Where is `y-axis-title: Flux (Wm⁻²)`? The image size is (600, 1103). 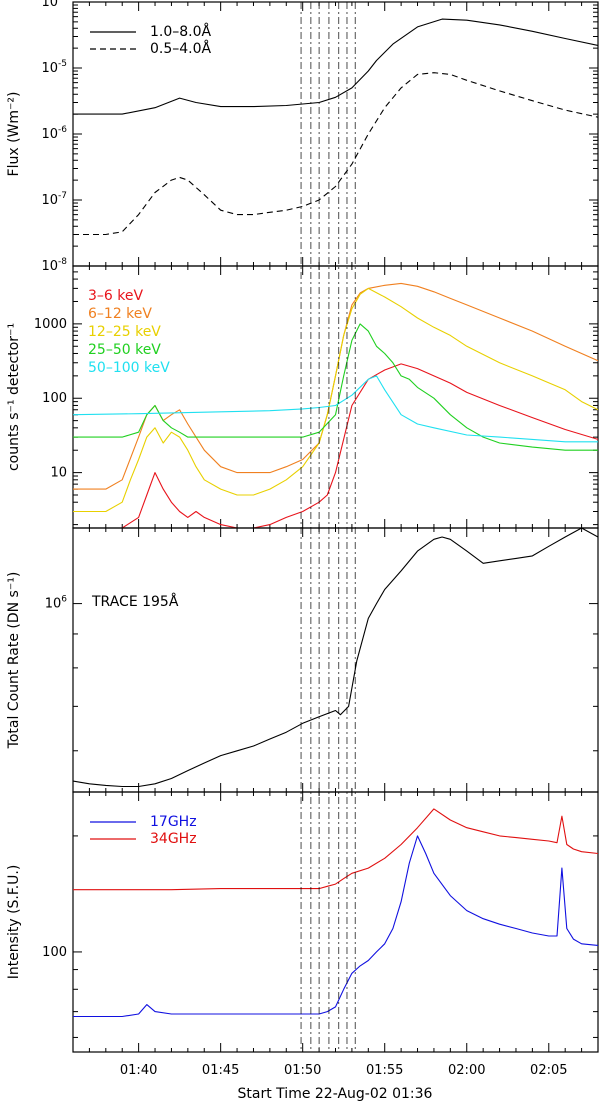
y-axis-title: Flux (Wm⁻²) is located at coordinates (14, 134).